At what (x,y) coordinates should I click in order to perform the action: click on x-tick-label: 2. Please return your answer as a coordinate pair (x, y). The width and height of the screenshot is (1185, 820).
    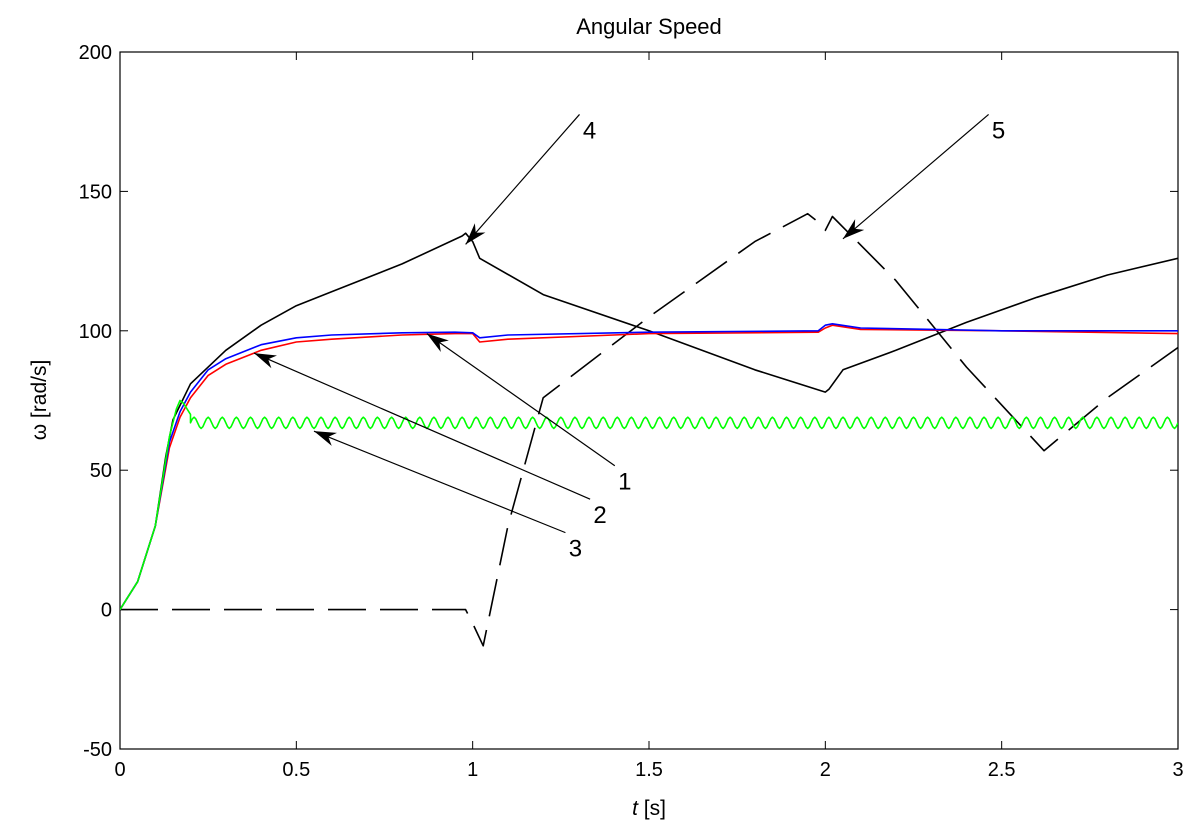
    Looking at the image, I should click on (825, 770).